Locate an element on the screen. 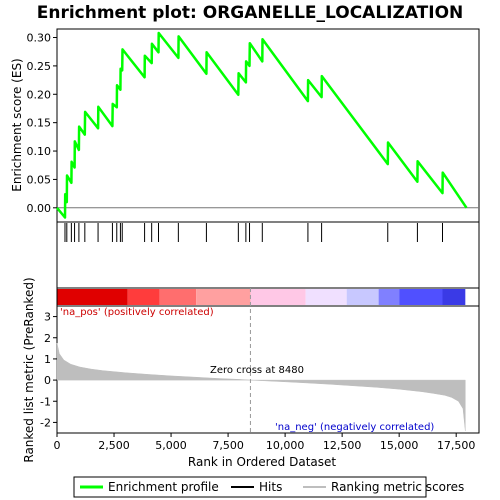 The width and height of the screenshot is (500, 500). zero-cross-label: Zero cross at 8480 is located at coordinates (257, 370).